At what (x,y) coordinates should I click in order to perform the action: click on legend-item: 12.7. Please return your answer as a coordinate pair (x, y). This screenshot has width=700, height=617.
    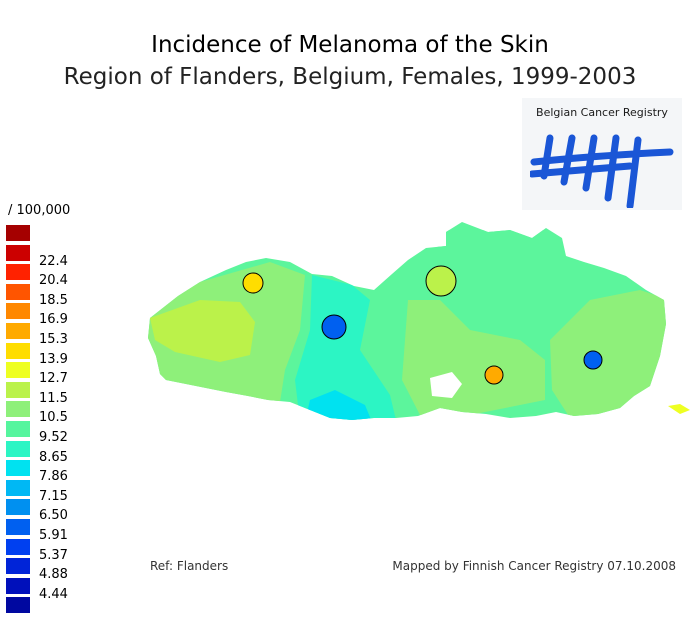
    Looking at the image, I should click on (51, 374).